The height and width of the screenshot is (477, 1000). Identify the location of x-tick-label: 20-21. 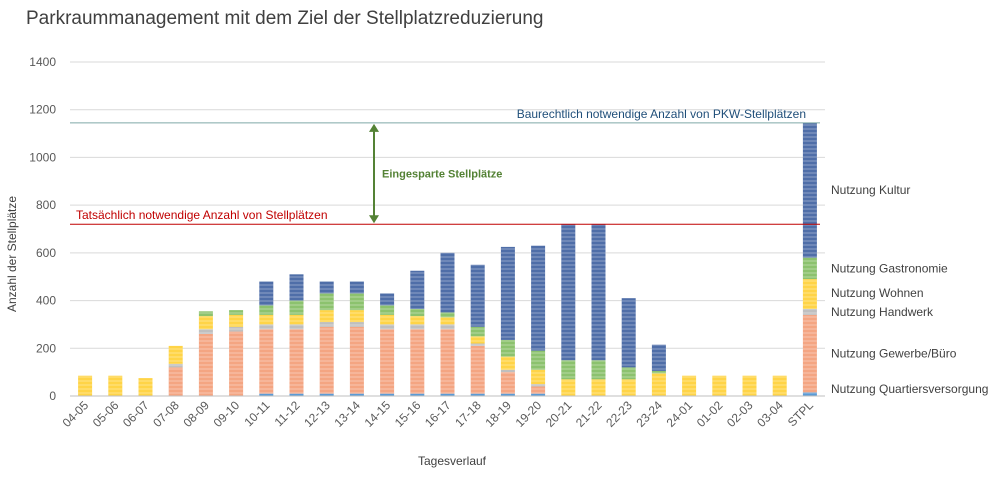
(559, 414).